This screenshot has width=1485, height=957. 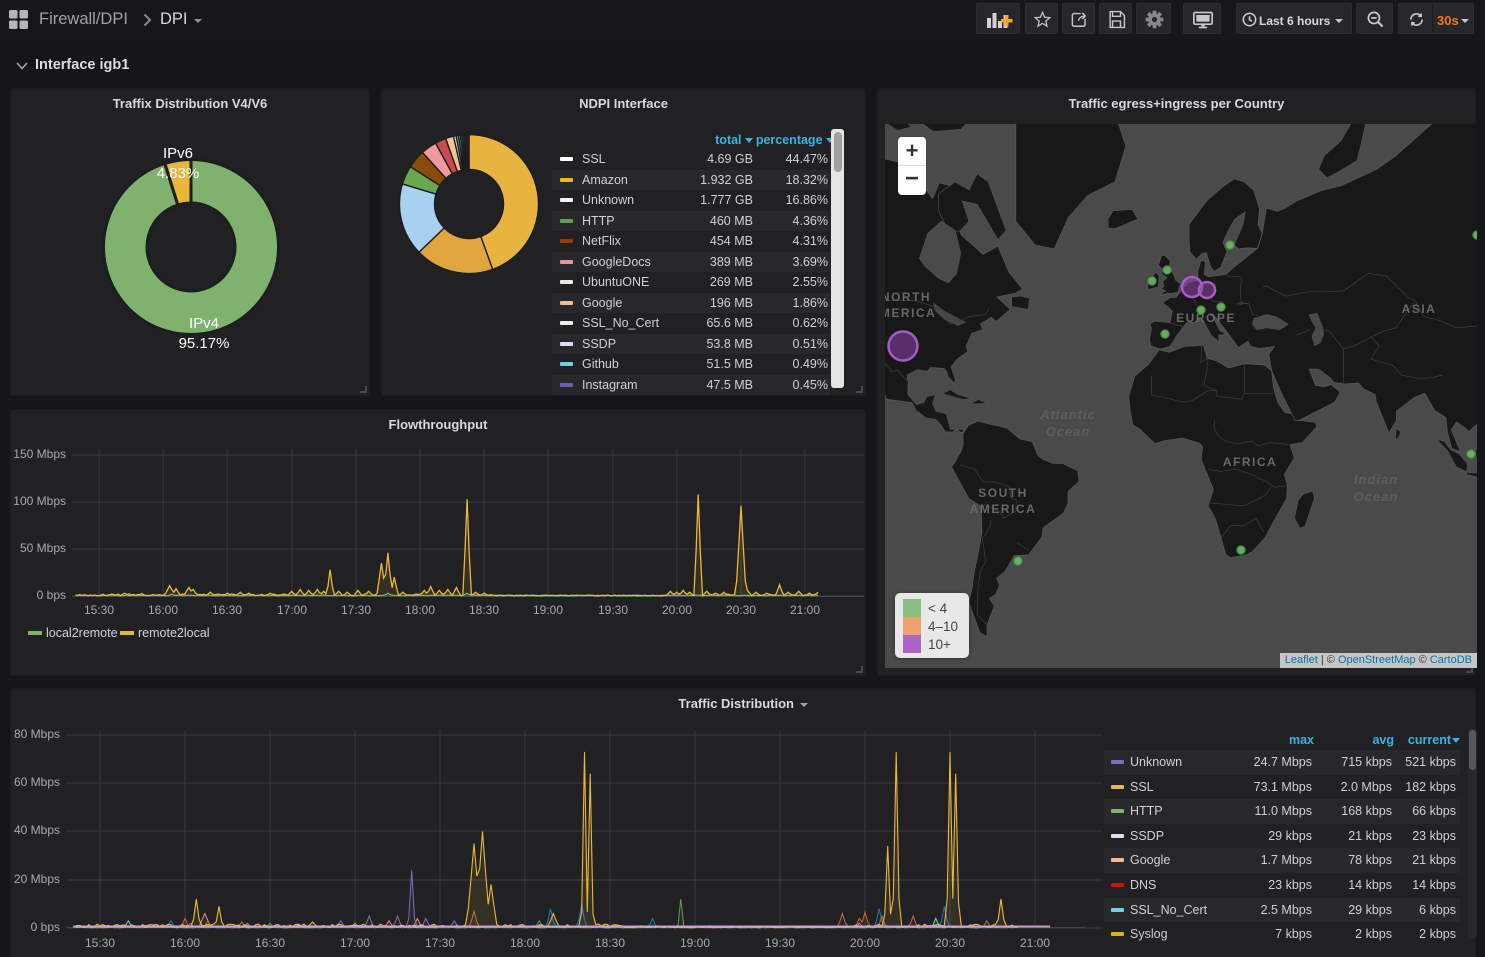 What do you see at coordinates (204, 323) in the screenshot?
I see `svg-text: IPv4` at bounding box center [204, 323].